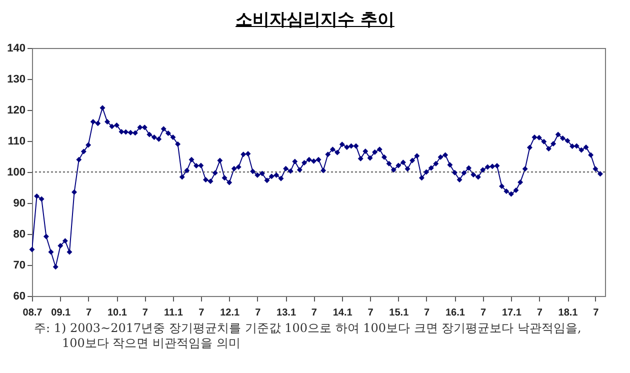 The height and width of the screenshot is (373, 630). What do you see at coordinates (16, 110) in the screenshot?
I see `y-tick-label: 120` at bounding box center [16, 110].